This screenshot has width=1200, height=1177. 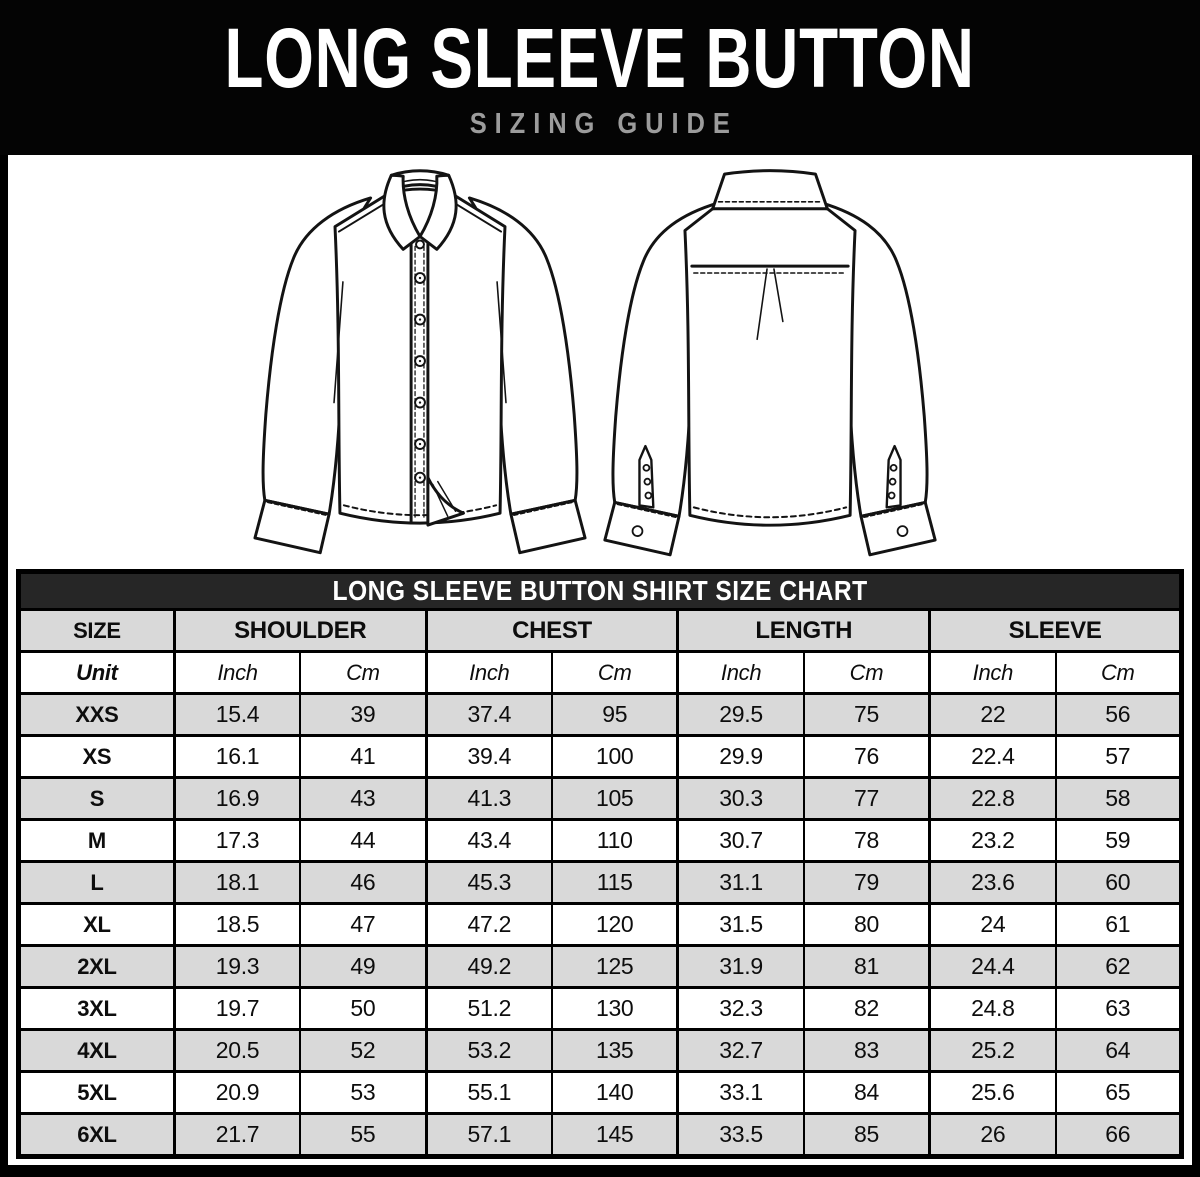 What do you see at coordinates (488, 756) in the screenshot?
I see `measurement-cell: 39.4` at bounding box center [488, 756].